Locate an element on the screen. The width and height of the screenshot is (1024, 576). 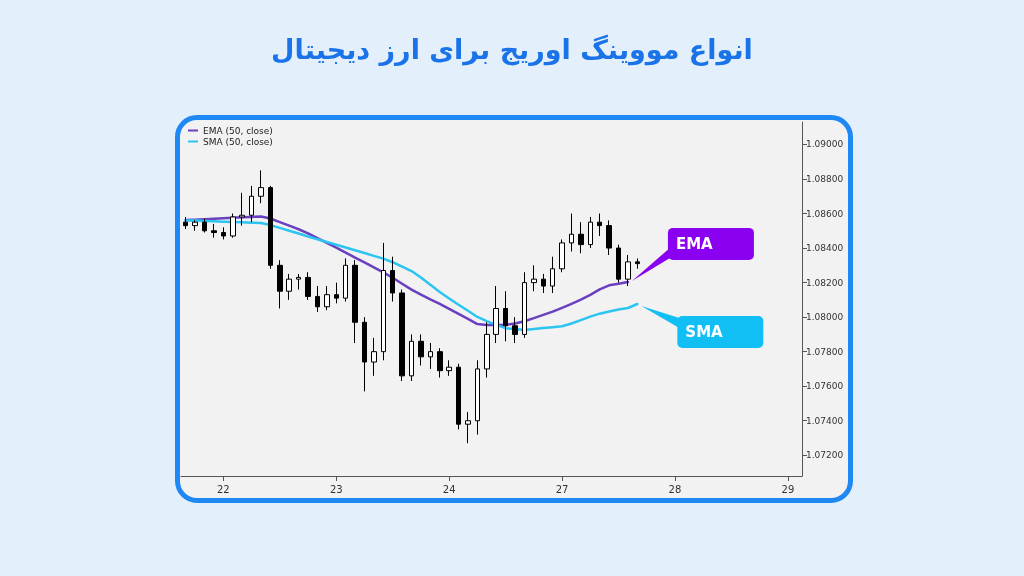
x-tick-label: 27 is located at coordinates (562, 489).